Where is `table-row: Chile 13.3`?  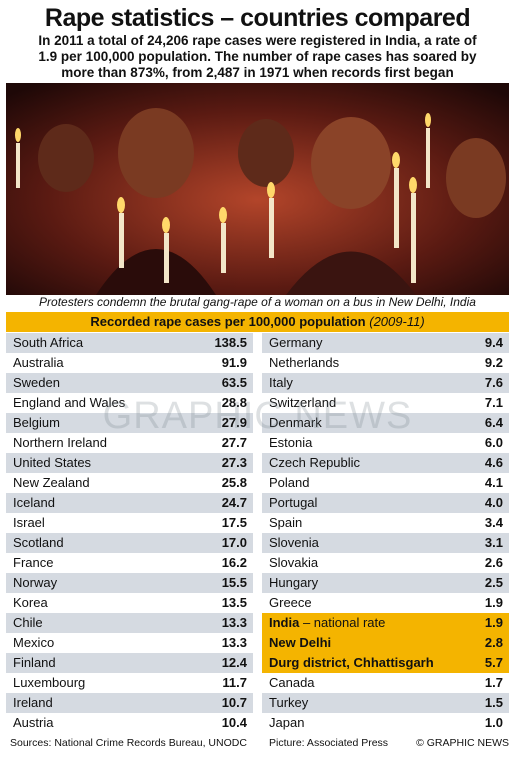 table-row: Chile 13.3 is located at coordinates (129, 623).